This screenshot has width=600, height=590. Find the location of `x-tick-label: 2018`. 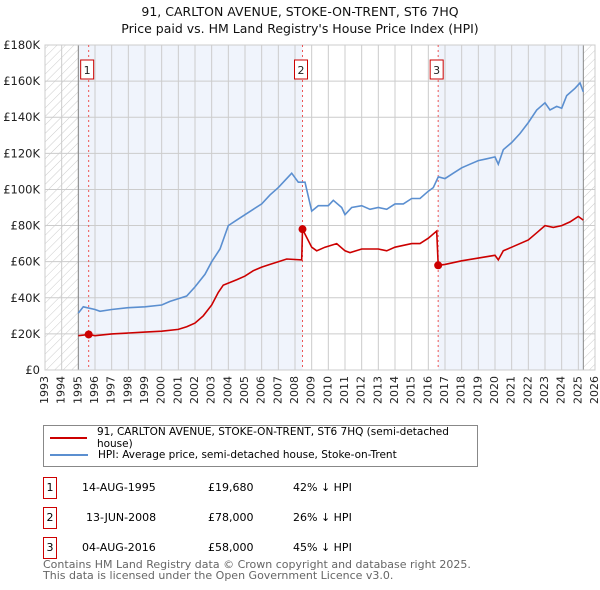

x-tick-label: 2018 is located at coordinates (461, 390).